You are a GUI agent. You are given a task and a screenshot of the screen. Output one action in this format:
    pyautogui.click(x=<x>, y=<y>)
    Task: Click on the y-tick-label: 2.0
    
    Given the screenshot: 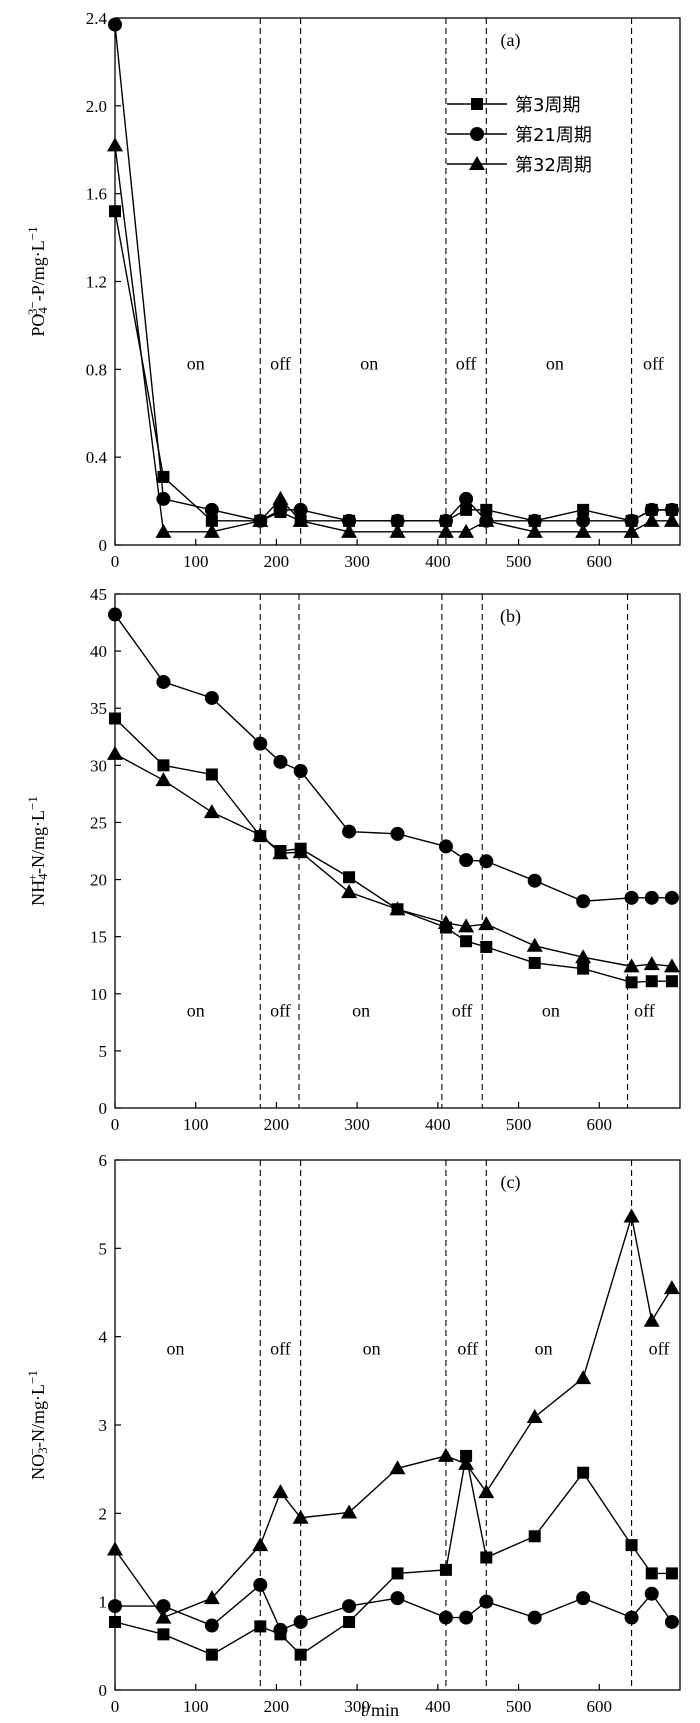 What is the action you would take?
    pyautogui.click(x=96, y=106)
    